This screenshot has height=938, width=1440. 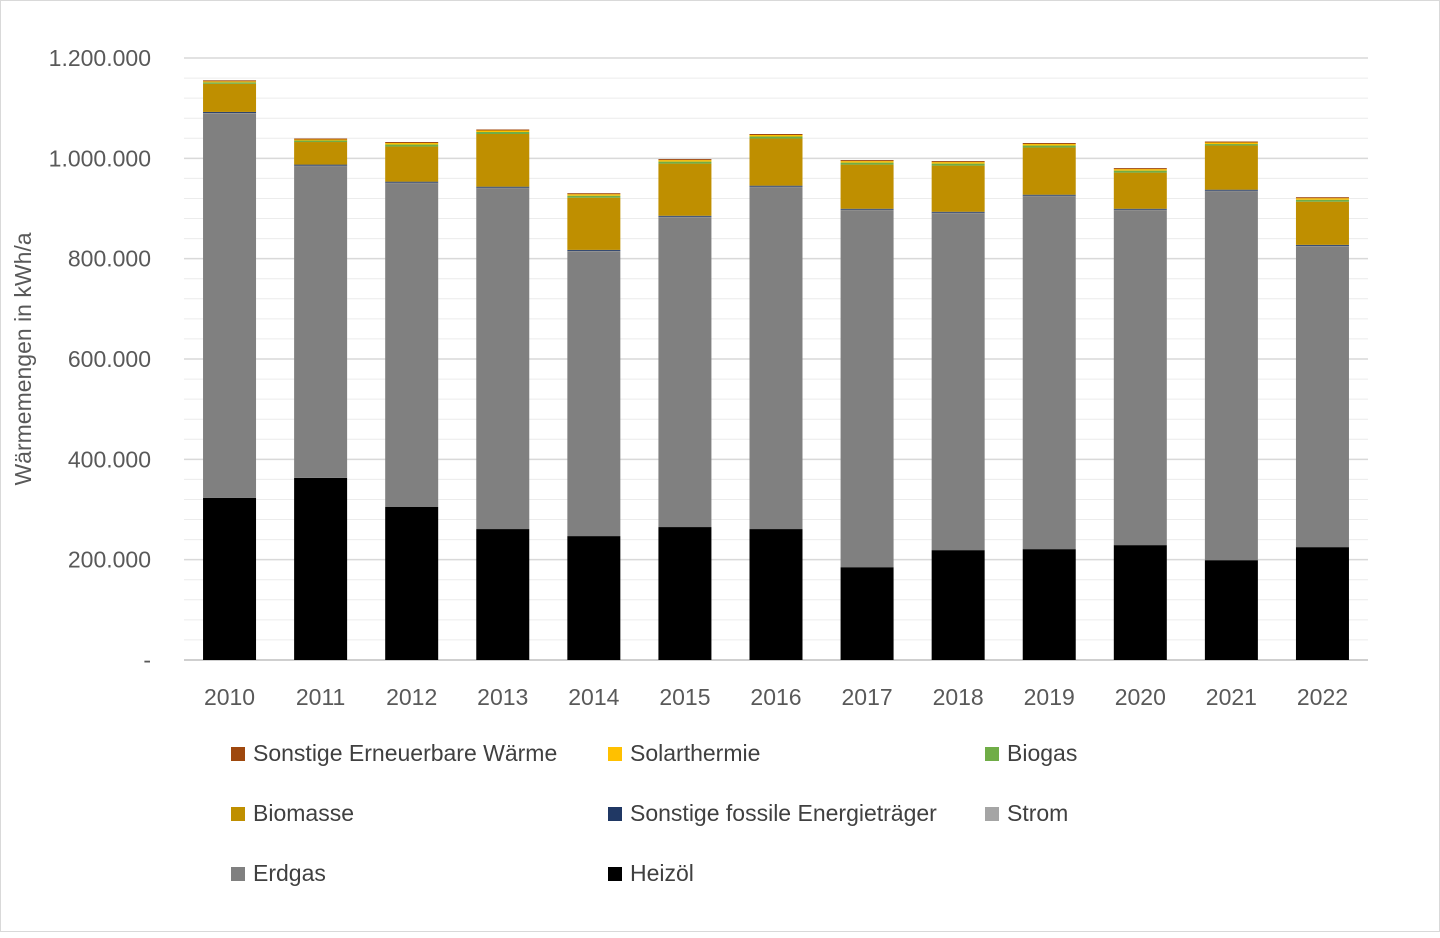 What do you see at coordinates (1322, 397) in the screenshot?
I see `bar-segment-erdgas-2022` at bounding box center [1322, 397].